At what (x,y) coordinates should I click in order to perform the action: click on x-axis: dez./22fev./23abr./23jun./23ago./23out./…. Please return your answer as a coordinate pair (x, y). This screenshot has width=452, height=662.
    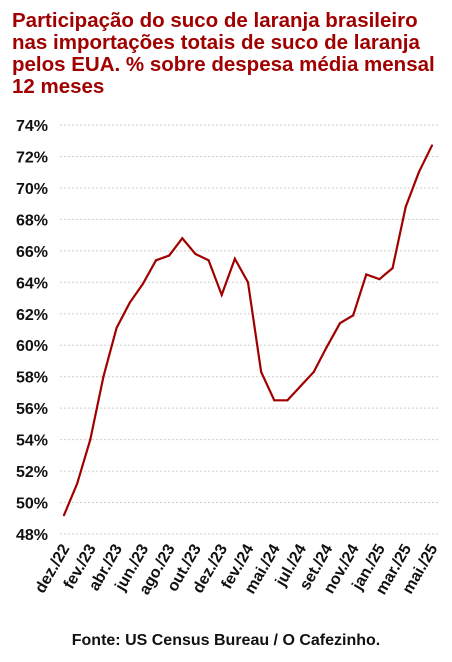
    Looking at the image, I should click on (236, 569).